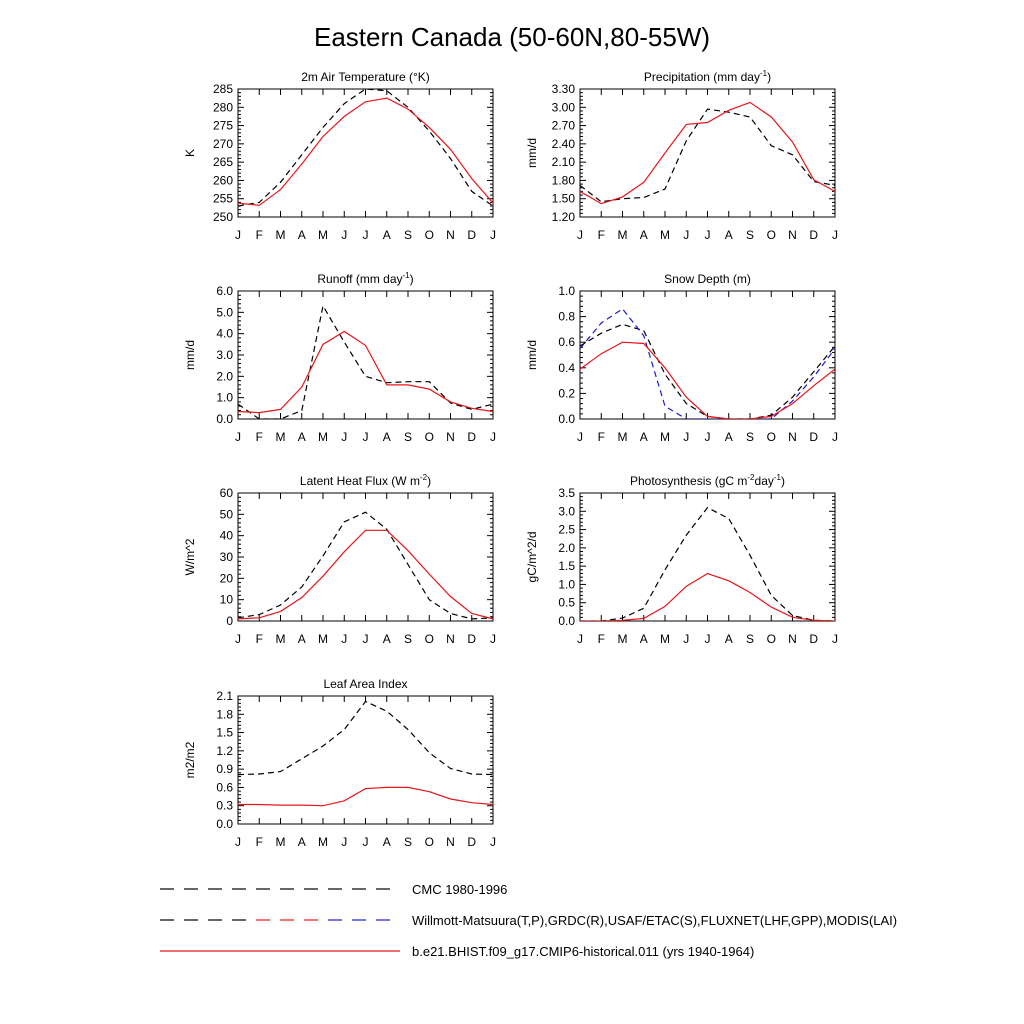  Describe the element at coordinates (224, 355) in the screenshot. I see `y-tick-label: 3.0` at that location.